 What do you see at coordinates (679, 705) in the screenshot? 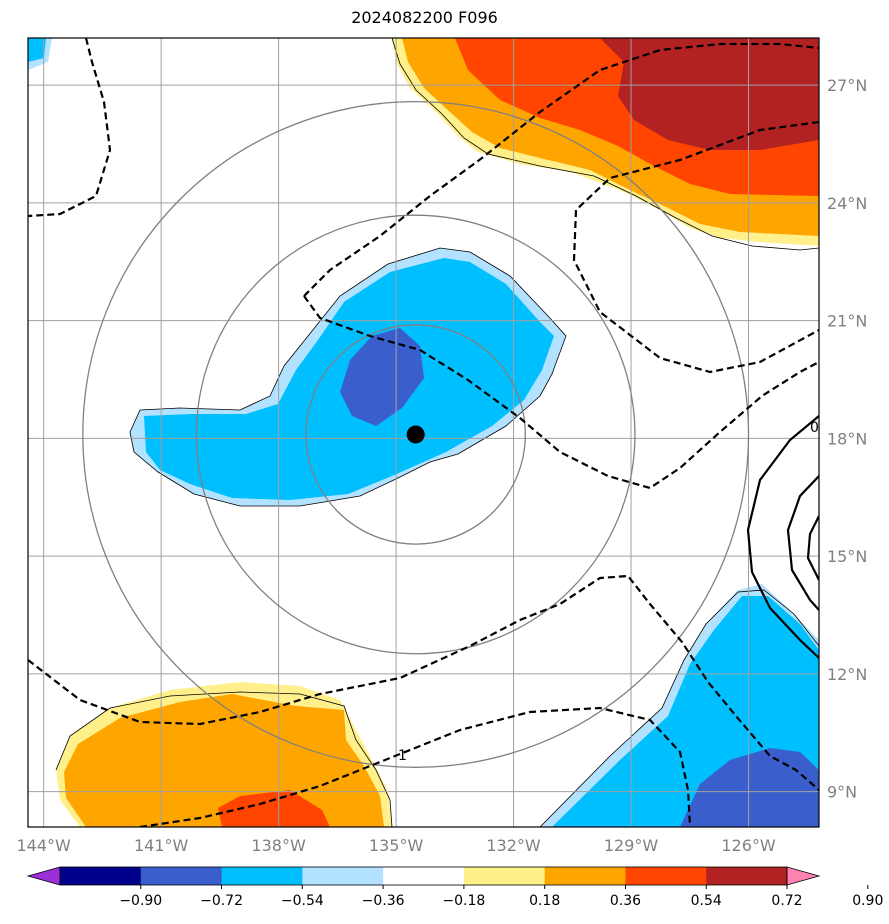
I see `negative-anomaly-southeast` at bounding box center [679, 705].